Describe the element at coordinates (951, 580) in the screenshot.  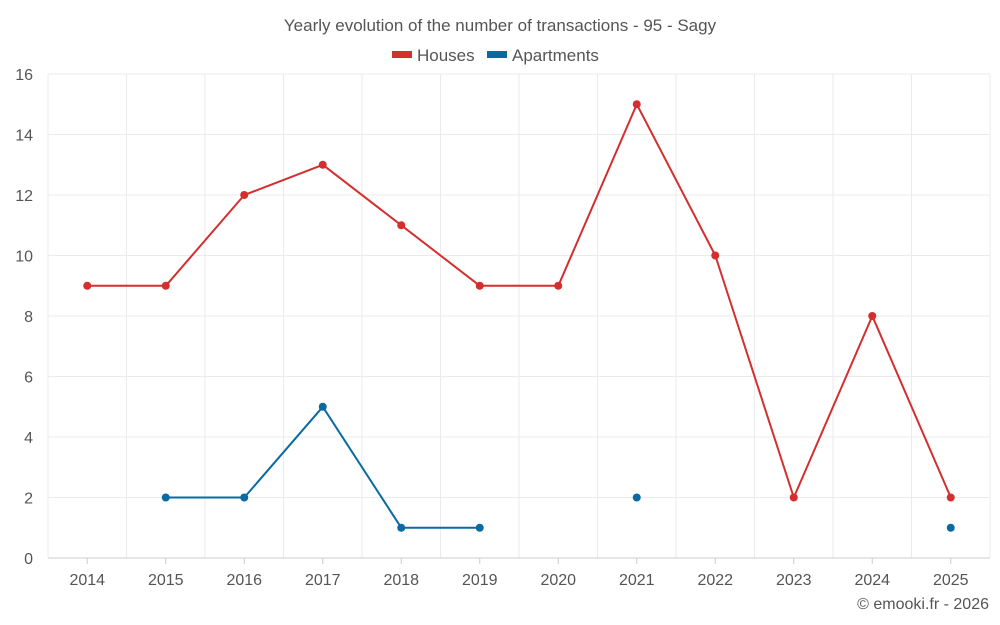
I see `x-tick-label: 2025` at that location.